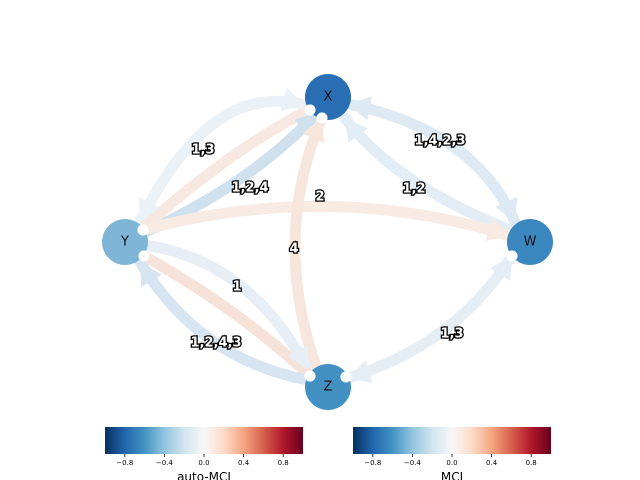  I want to click on edge-label-z-y-outer: 1,2,4,3, so click(216, 343).